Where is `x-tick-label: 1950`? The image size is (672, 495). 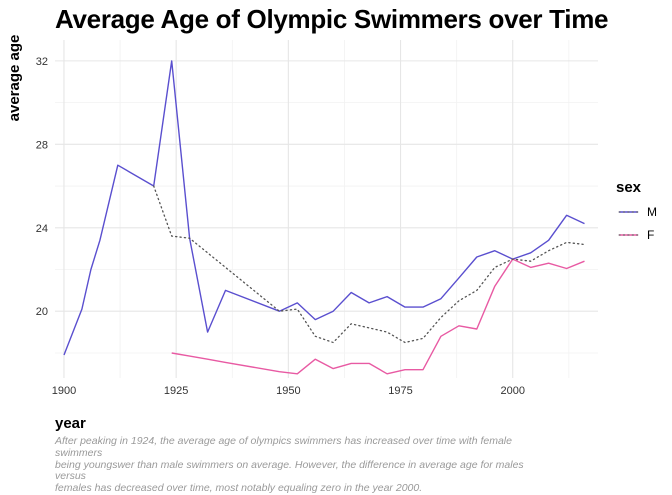
x-tick-label: 1950 is located at coordinates (288, 391).